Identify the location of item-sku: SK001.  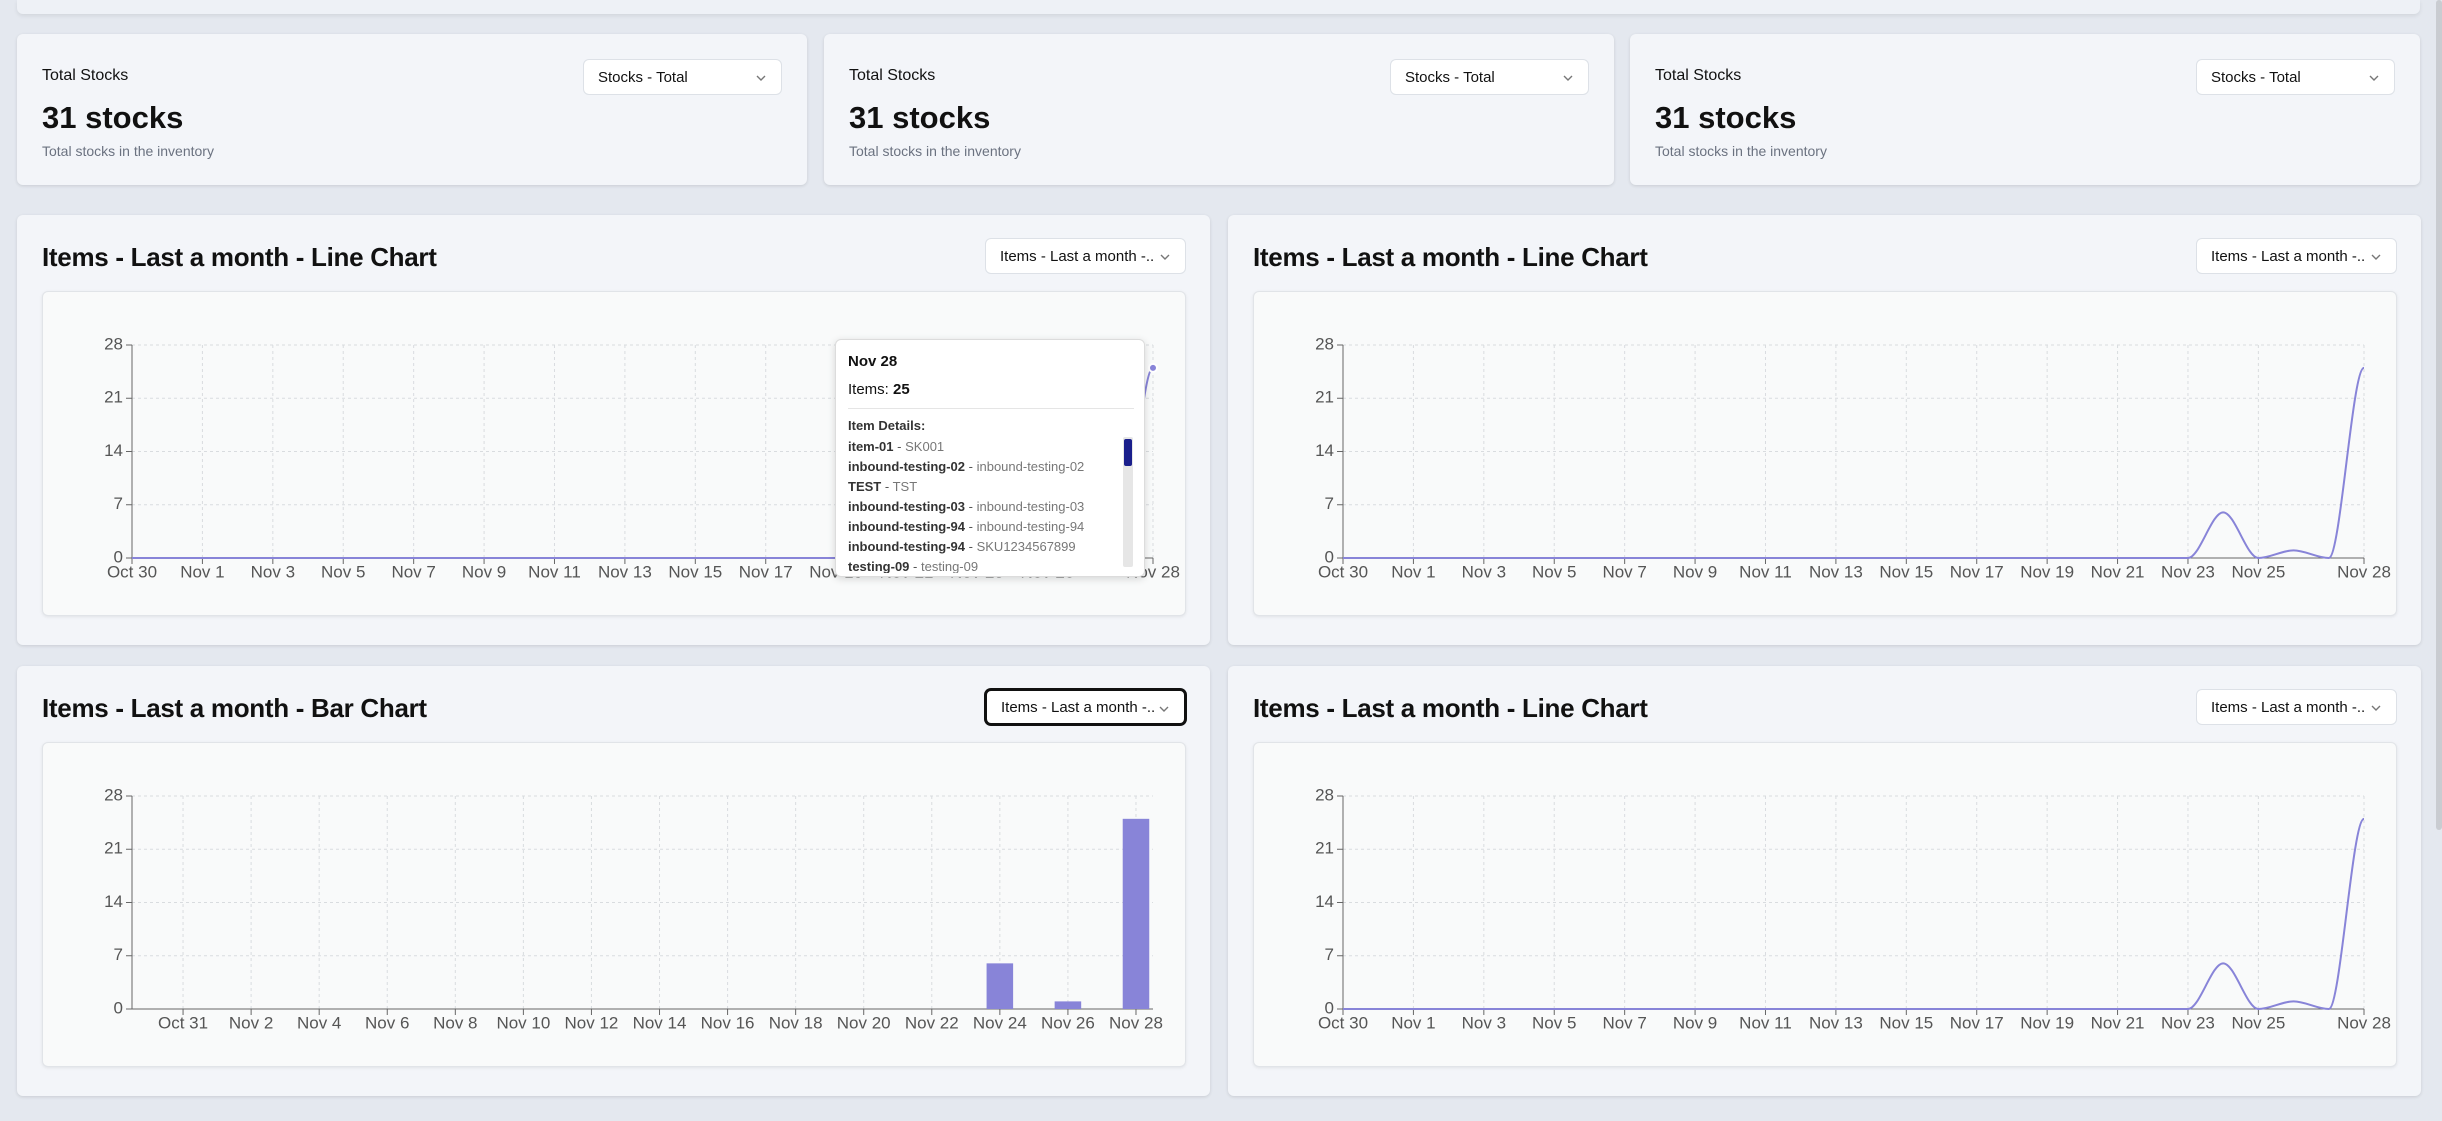
(925, 446).